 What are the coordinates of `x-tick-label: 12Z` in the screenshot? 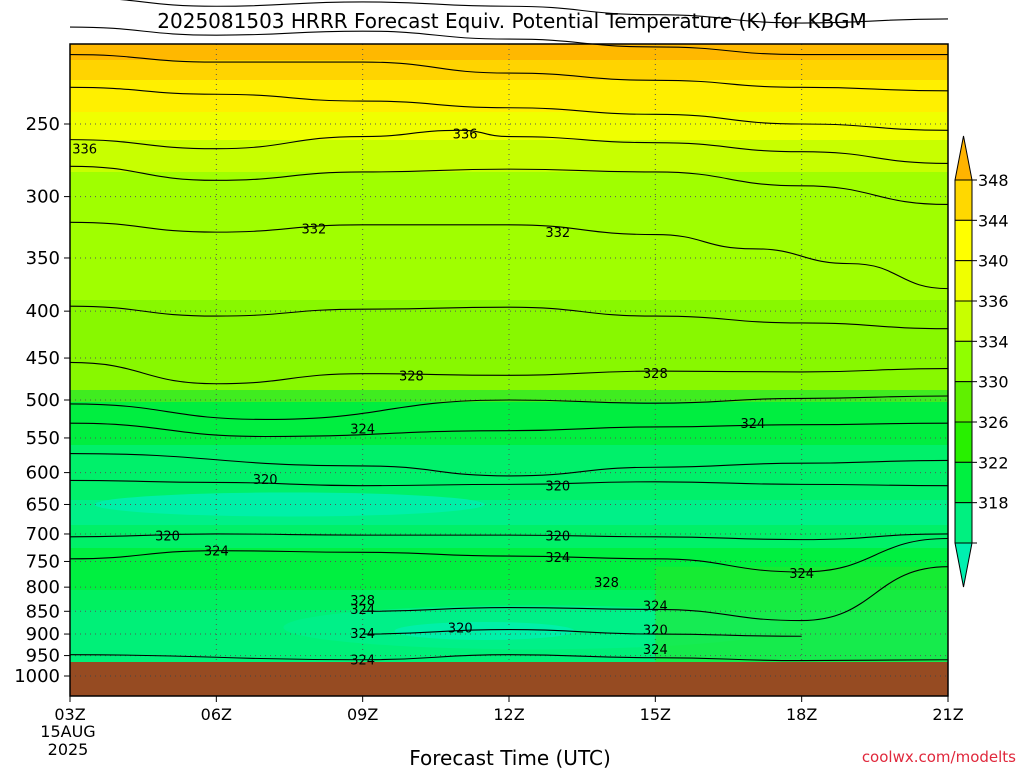 It's located at (508, 714).